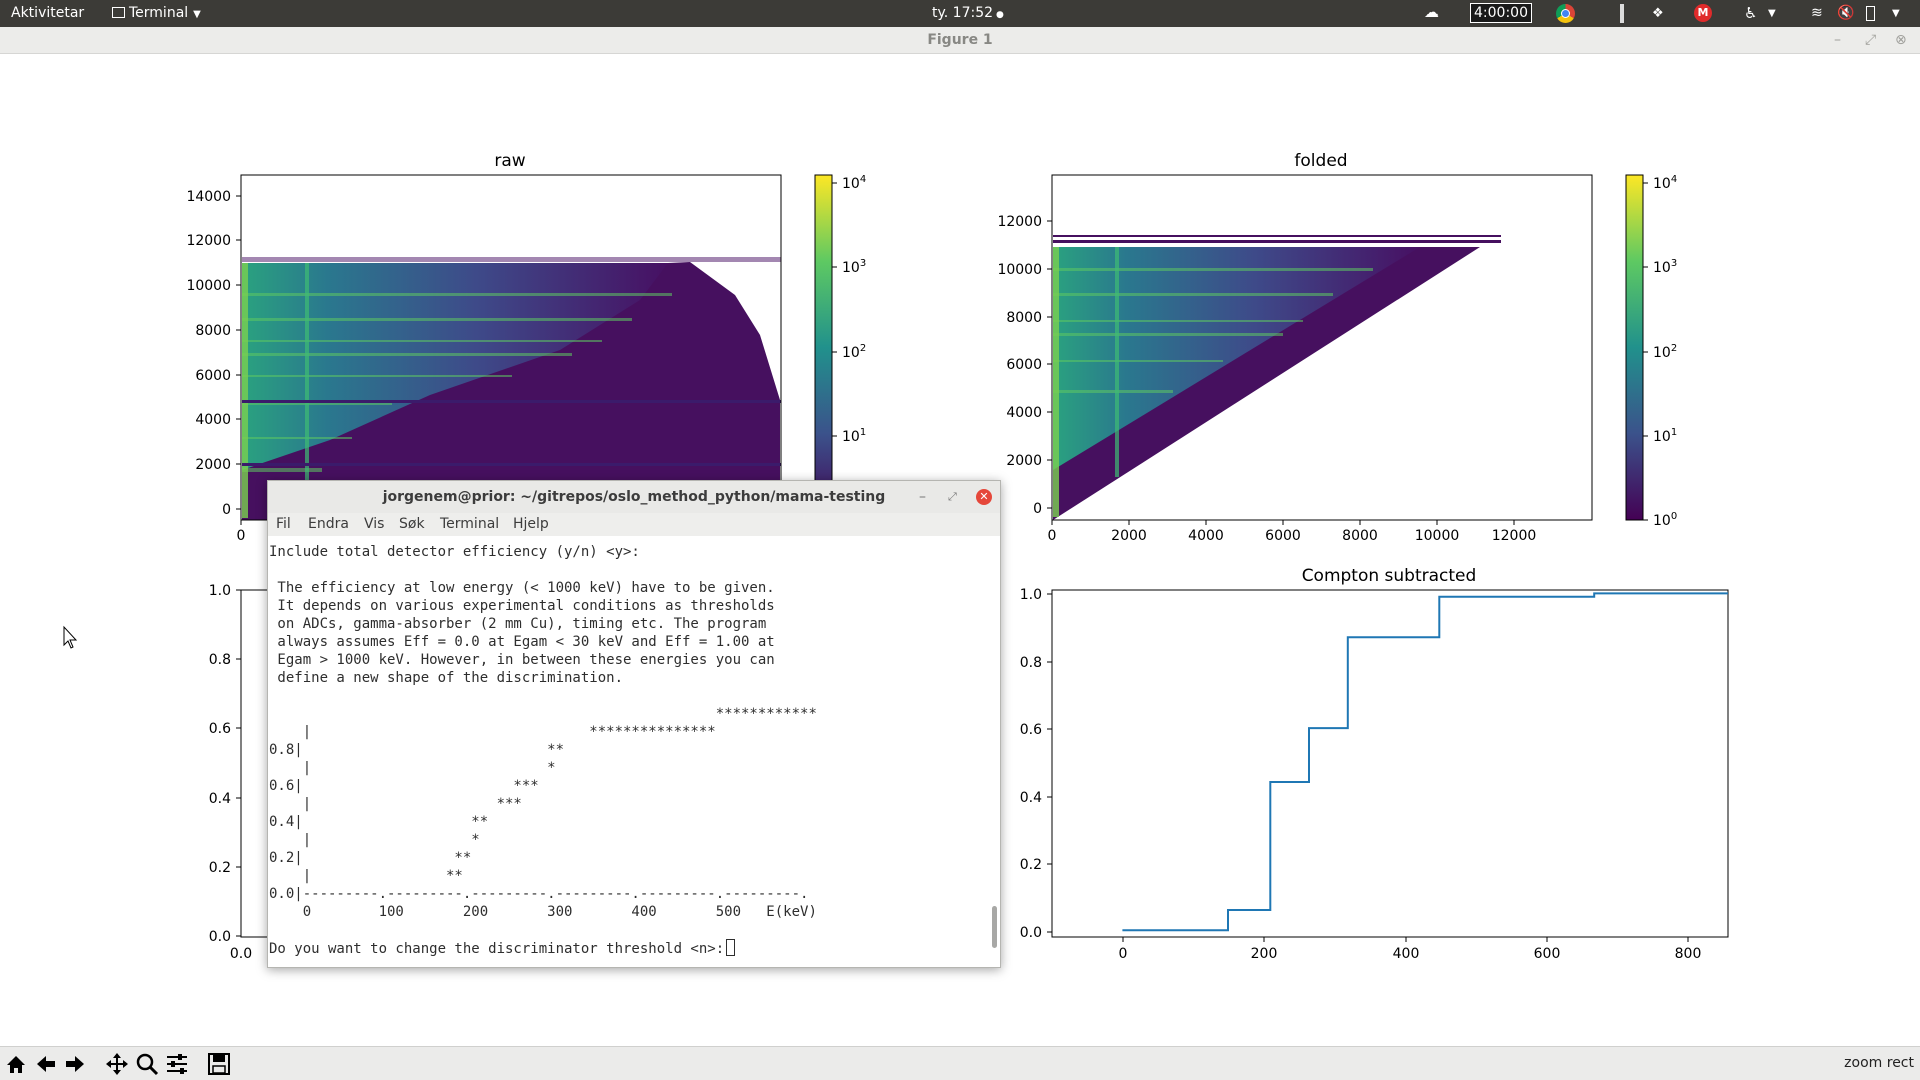 The width and height of the screenshot is (1920, 1080). I want to click on forward-icon, so click(75, 1064).